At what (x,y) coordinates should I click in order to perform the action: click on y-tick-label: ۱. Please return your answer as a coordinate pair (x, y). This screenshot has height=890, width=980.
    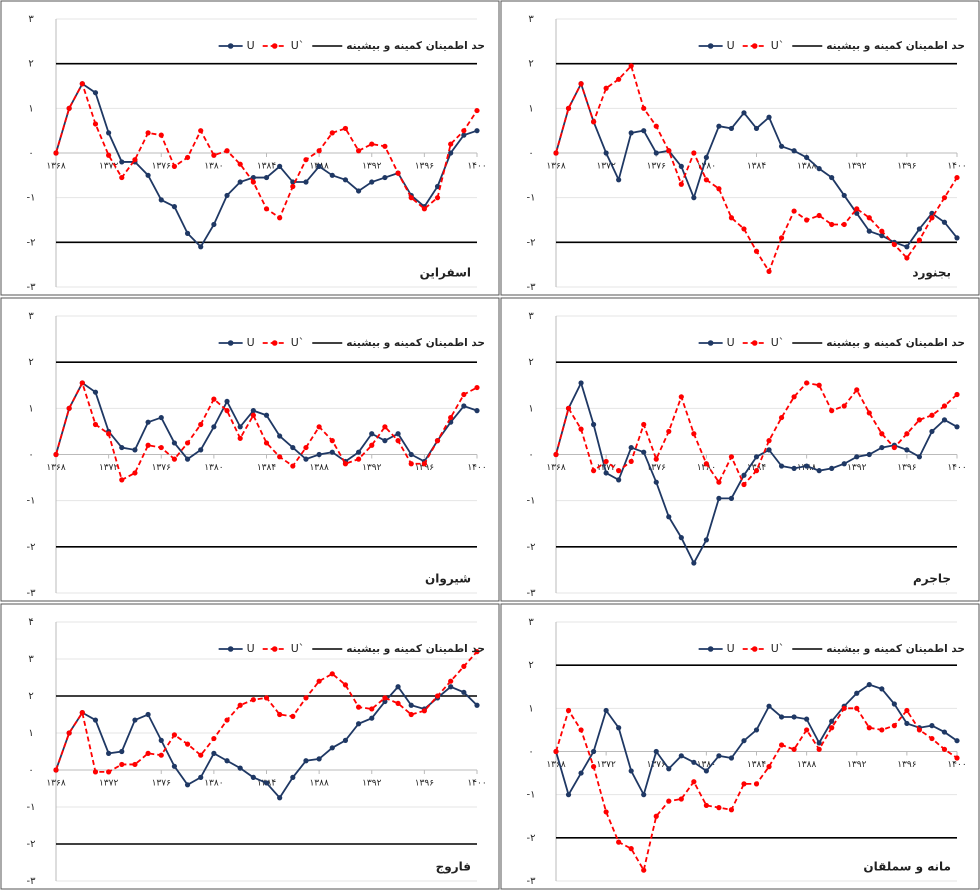
    Looking at the image, I should click on (530, 108).